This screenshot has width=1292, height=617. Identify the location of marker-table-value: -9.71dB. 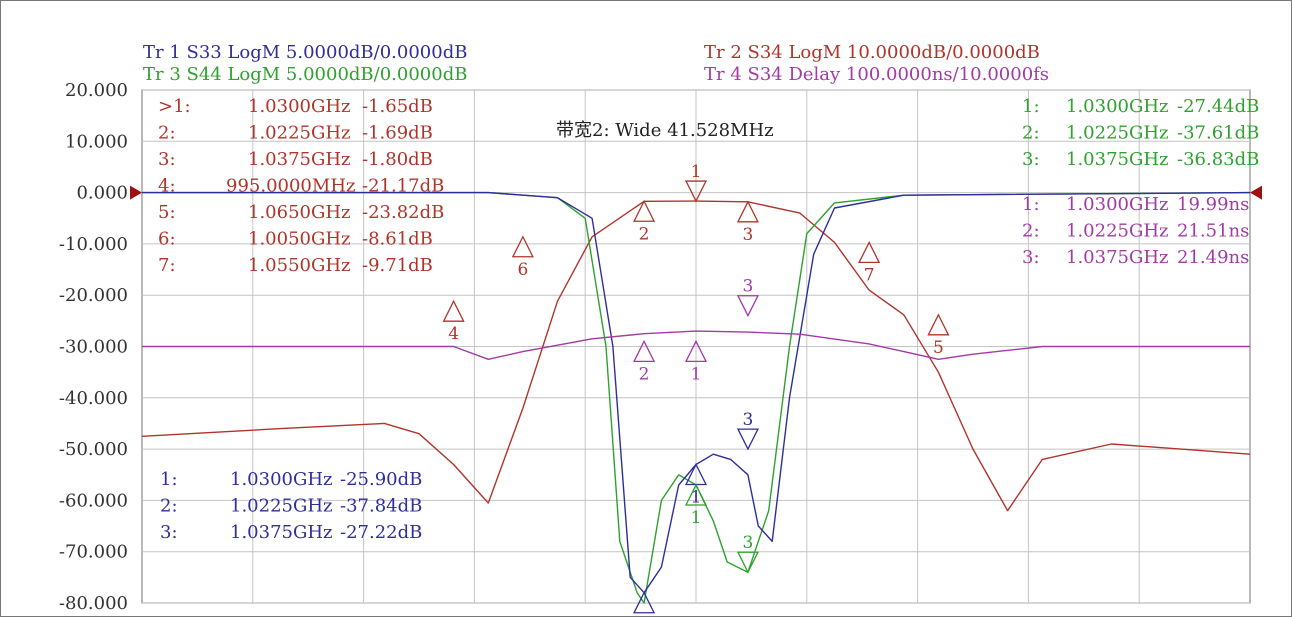
(397, 265).